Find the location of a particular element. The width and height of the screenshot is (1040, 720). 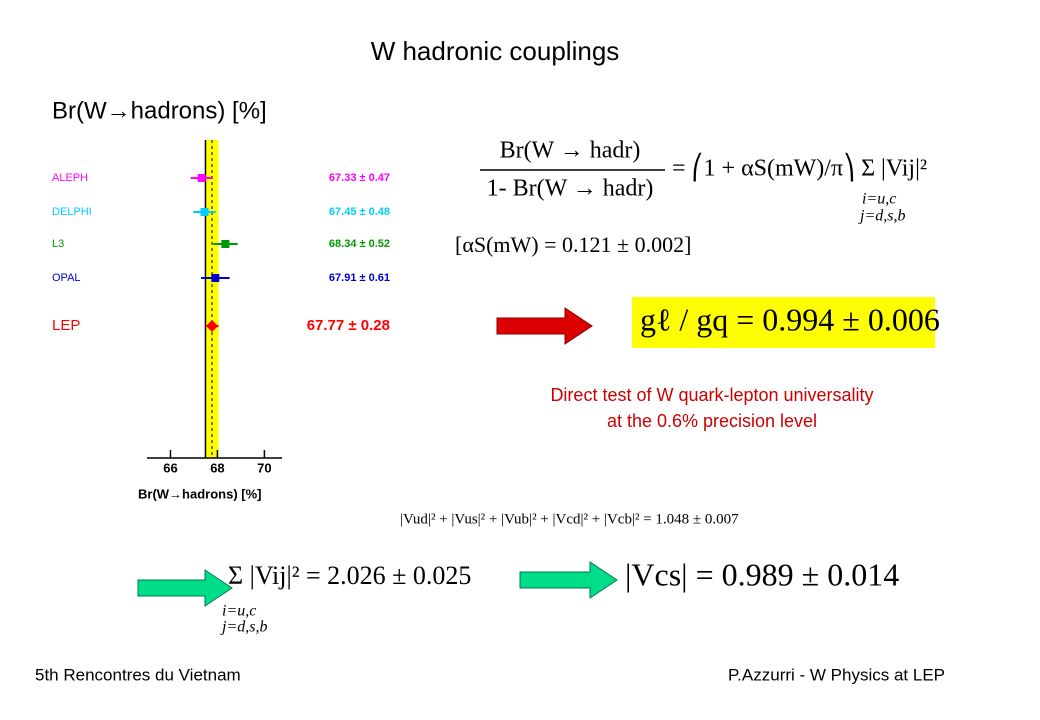

slide-title: W hadronic couplings is located at coordinates (495, 51).